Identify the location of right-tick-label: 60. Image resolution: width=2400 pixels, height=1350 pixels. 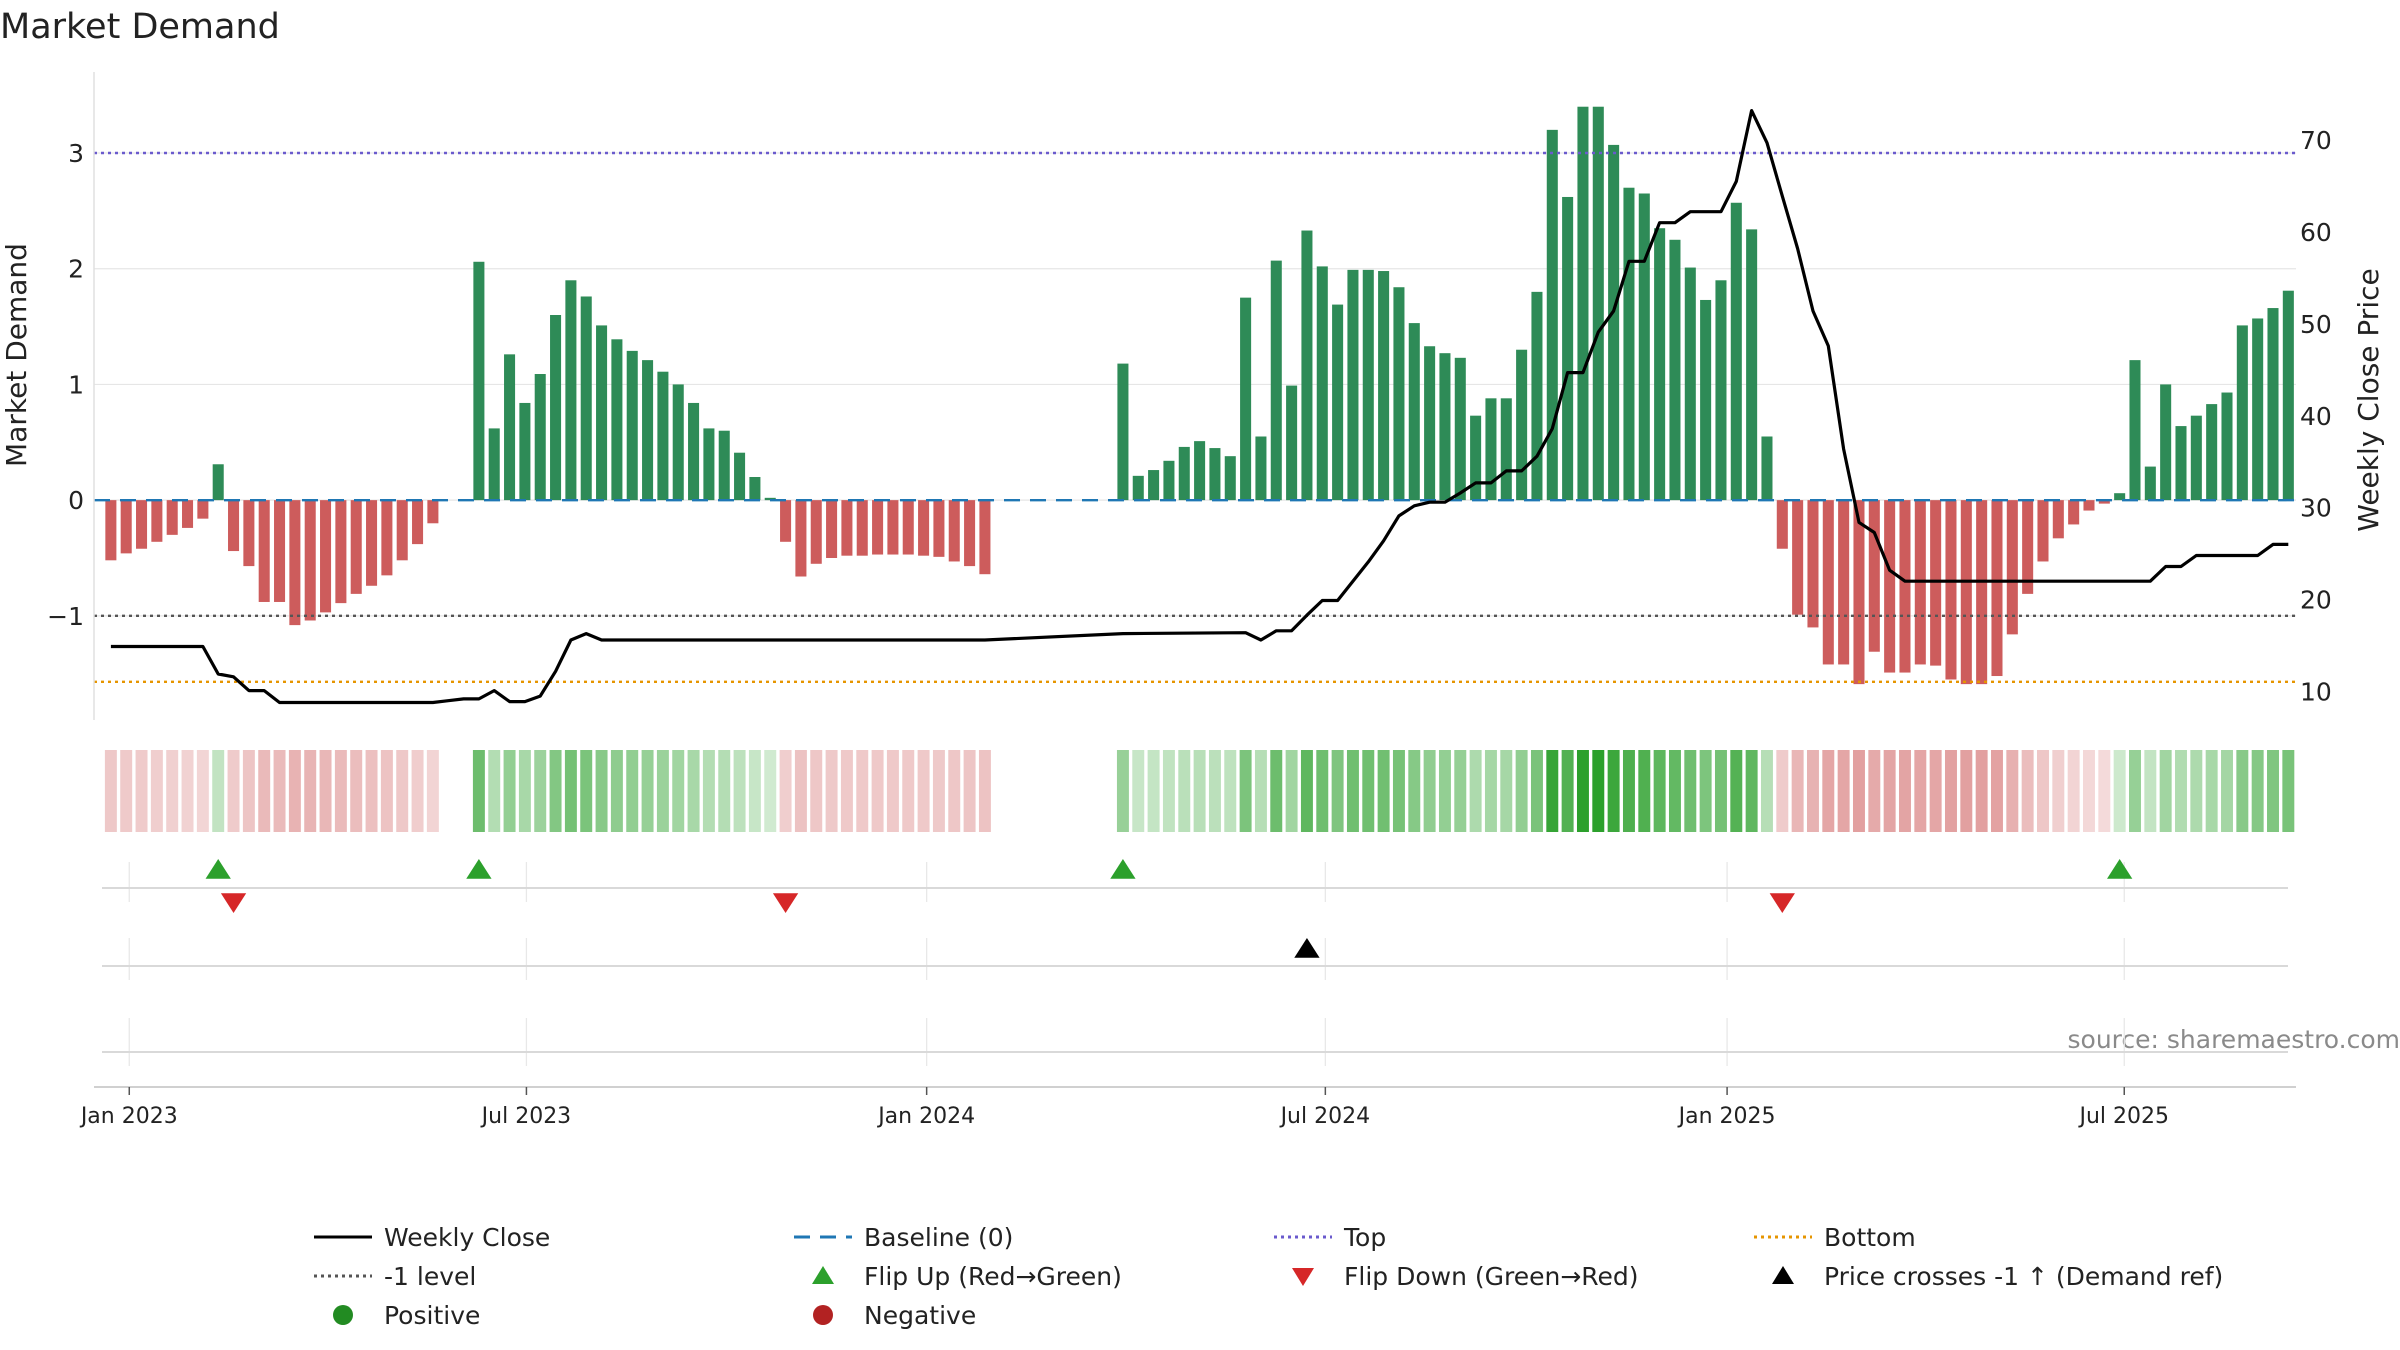
(2316, 232).